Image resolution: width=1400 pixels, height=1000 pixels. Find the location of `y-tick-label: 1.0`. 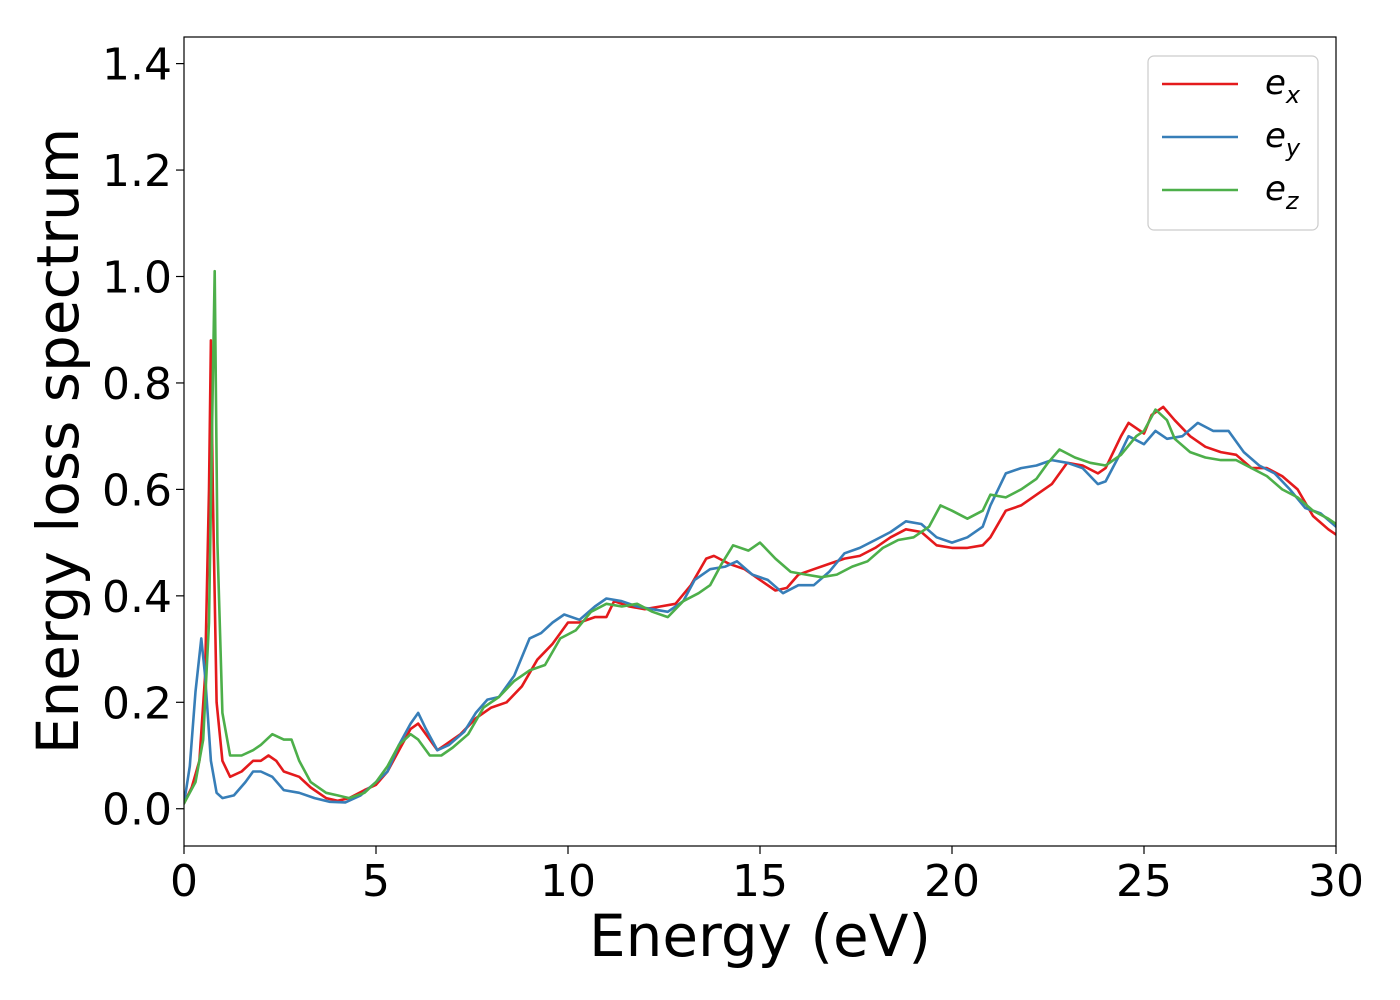

y-tick-label: 1.0 is located at coordinates (137, 278).